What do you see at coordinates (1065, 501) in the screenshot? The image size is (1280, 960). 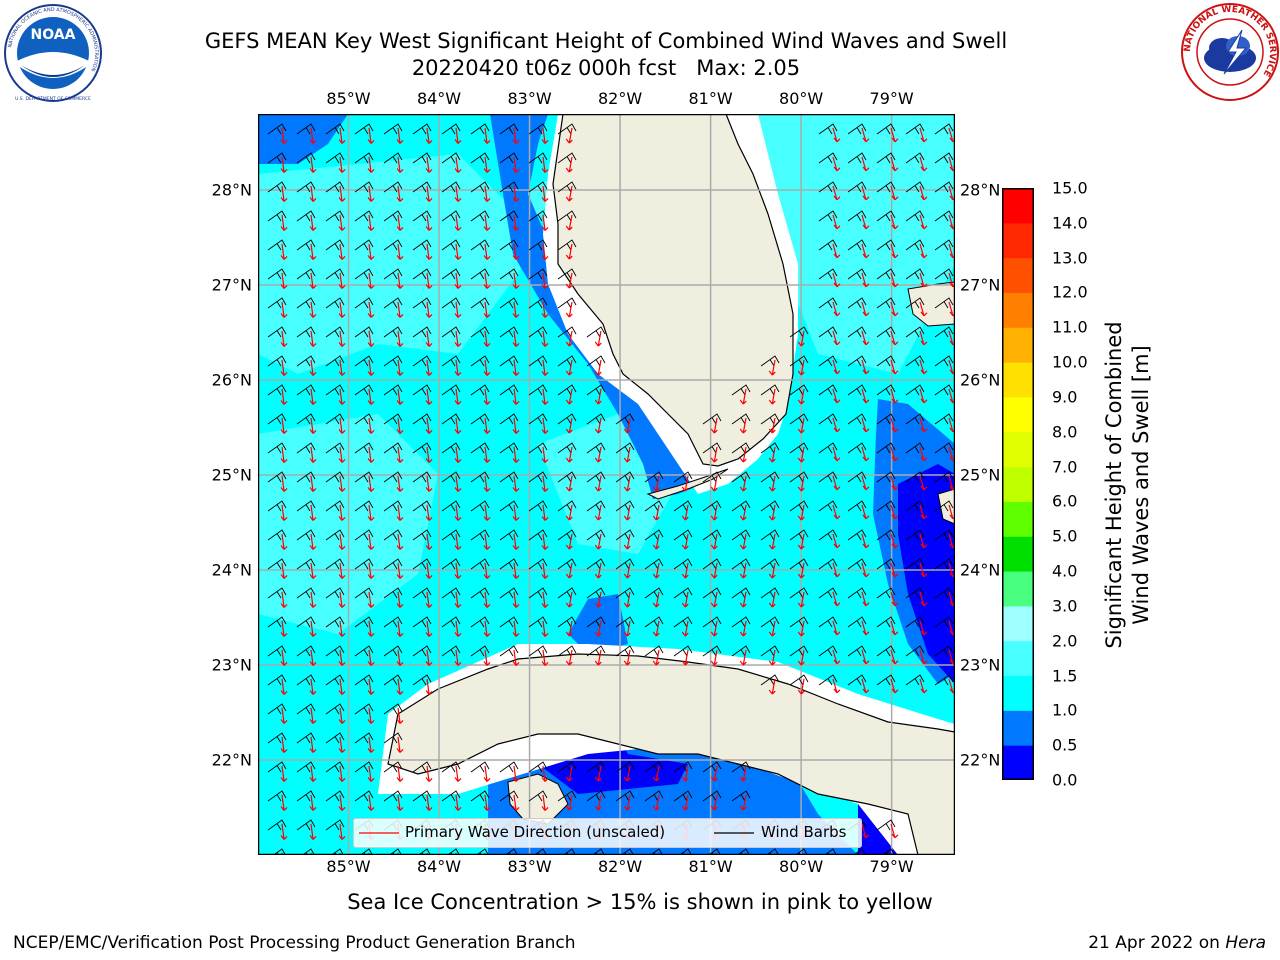 I see `colorbar-tick-label: 6.0` at bounding box center [1065, 501].